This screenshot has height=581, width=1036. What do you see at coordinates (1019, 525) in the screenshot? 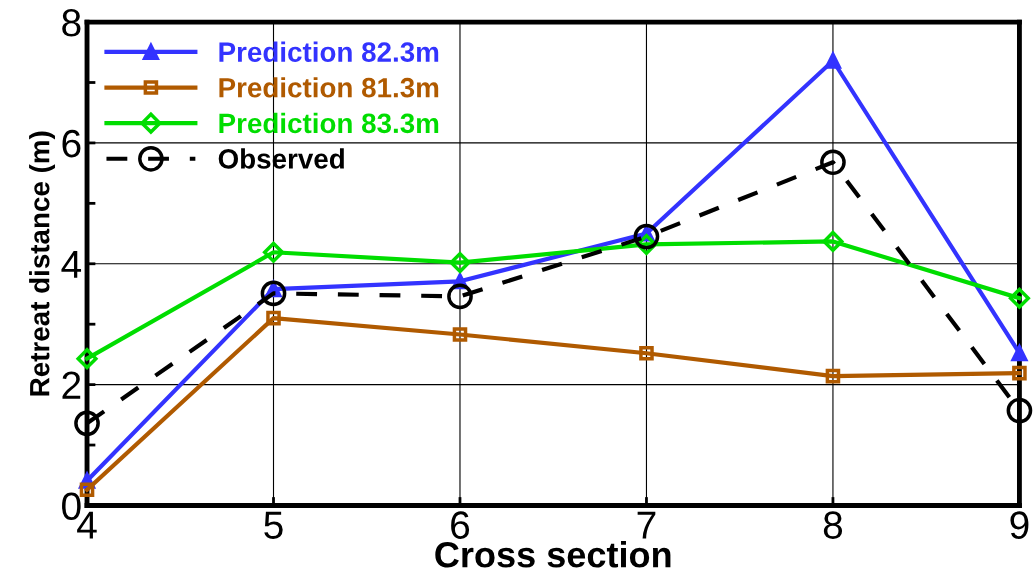
I see `x-tick-label: 9` at bounding box center [1019, 525].